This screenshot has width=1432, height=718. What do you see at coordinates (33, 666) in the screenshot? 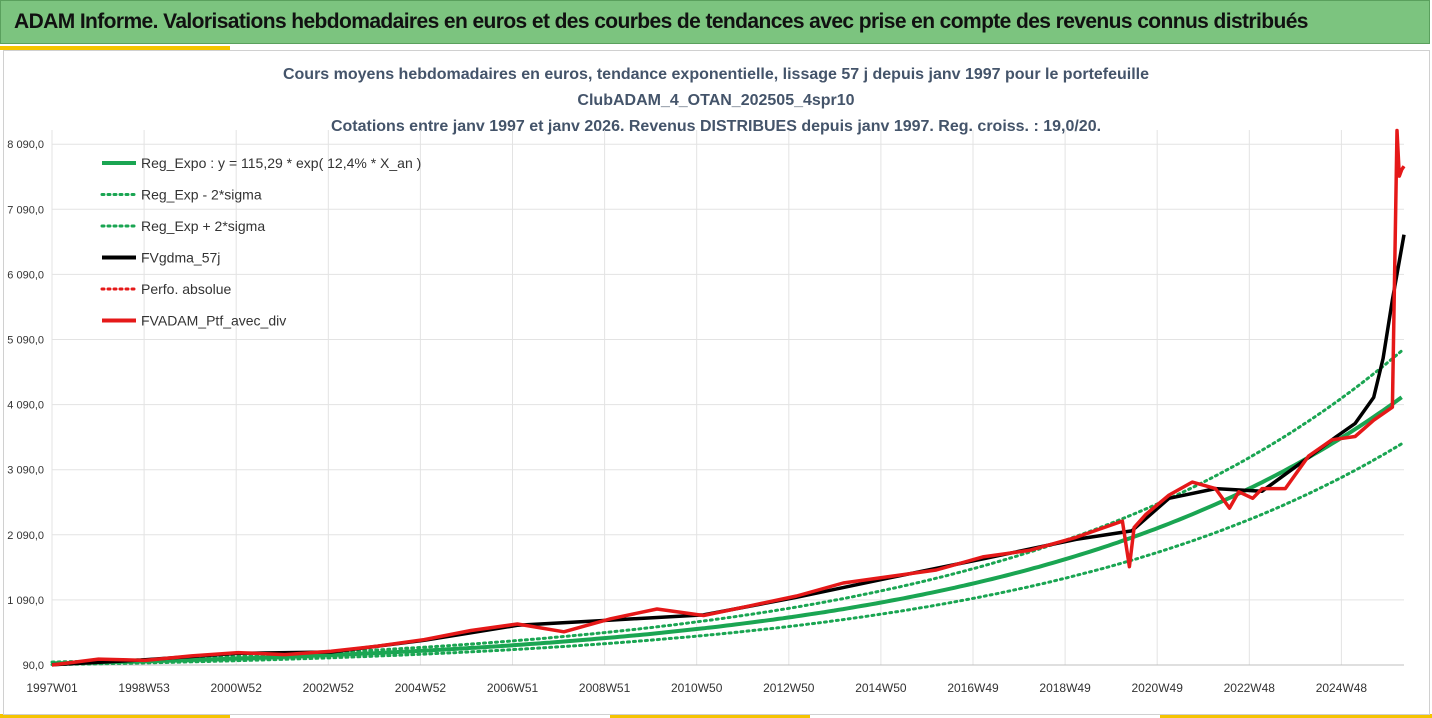
I see `y-tick-label: 90,0` at bounding box center [33, 666].